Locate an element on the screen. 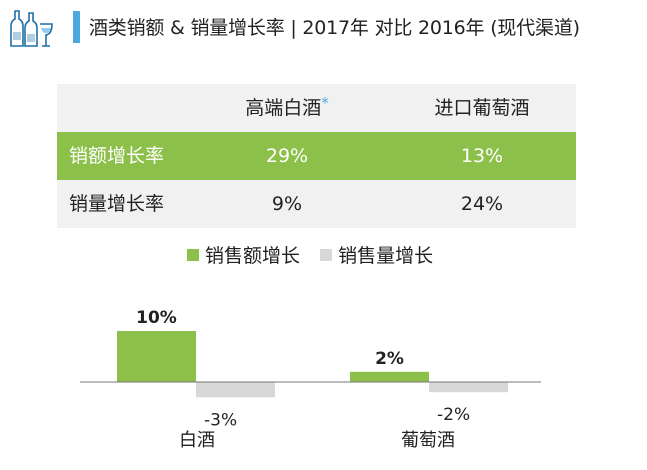 This screenshot has width=647, height=470. category-label-1: 葡萄酒 is located at coordinates (428, 440).